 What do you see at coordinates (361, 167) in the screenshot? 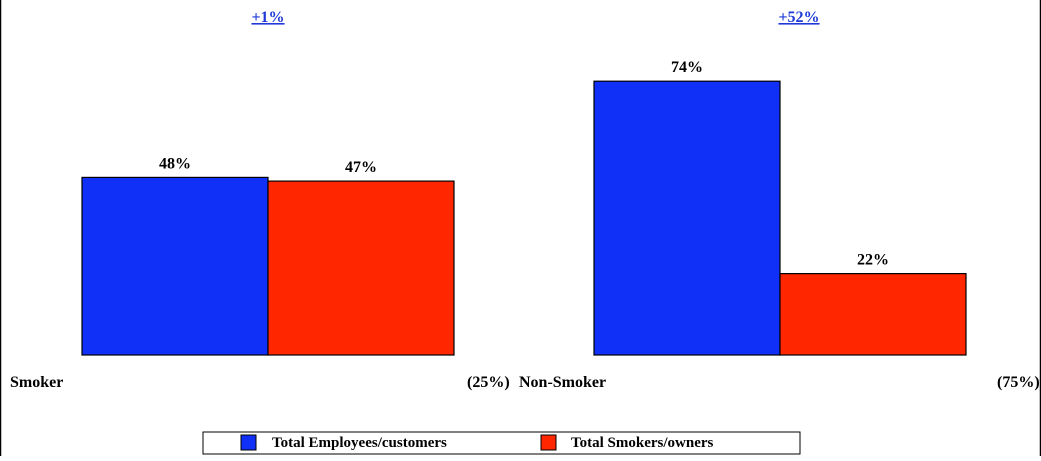
I see `data-label: 47%` at bounding box center [361, 167].